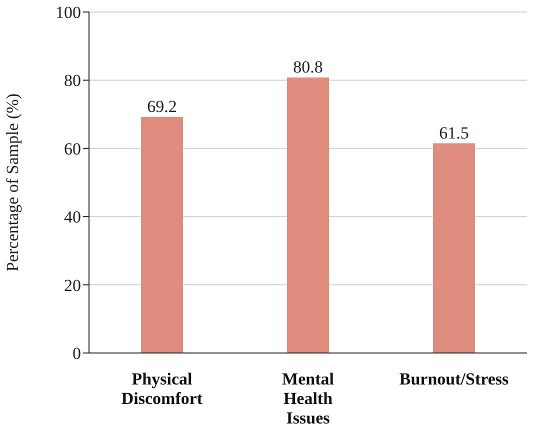 Image resolution: width=533 pixels, height=443 pixels. Describe the element at coordinates (12, 183) in the screenshot. I see `y-axis-title: Percentage of Sample (%)` at that location.